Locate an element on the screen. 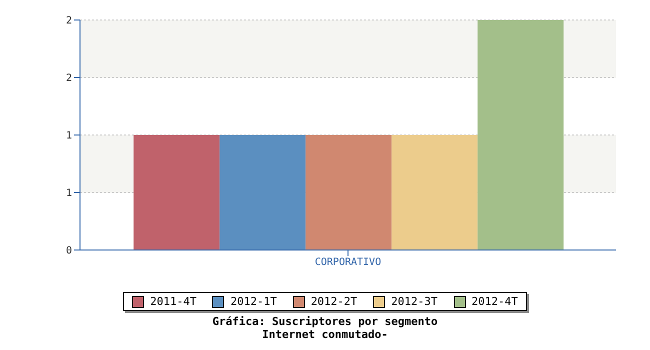  x-tick-label: CORPORATIVO is located at coordinates (348, 262).